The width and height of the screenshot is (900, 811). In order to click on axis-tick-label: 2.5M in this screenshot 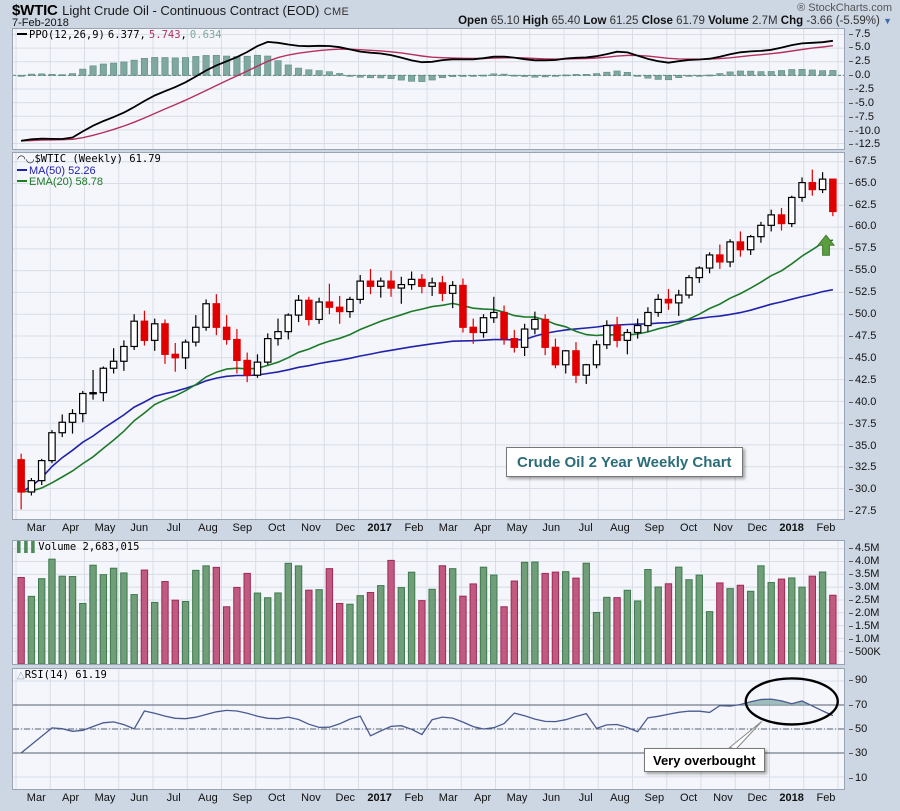, I will do `click(867, 599)`.